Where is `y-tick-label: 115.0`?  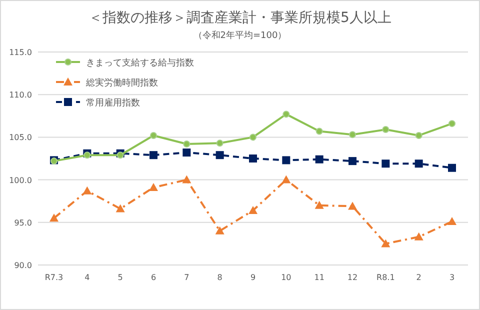
y-tick-label: 115.0 is located at coordinates (20, 52).